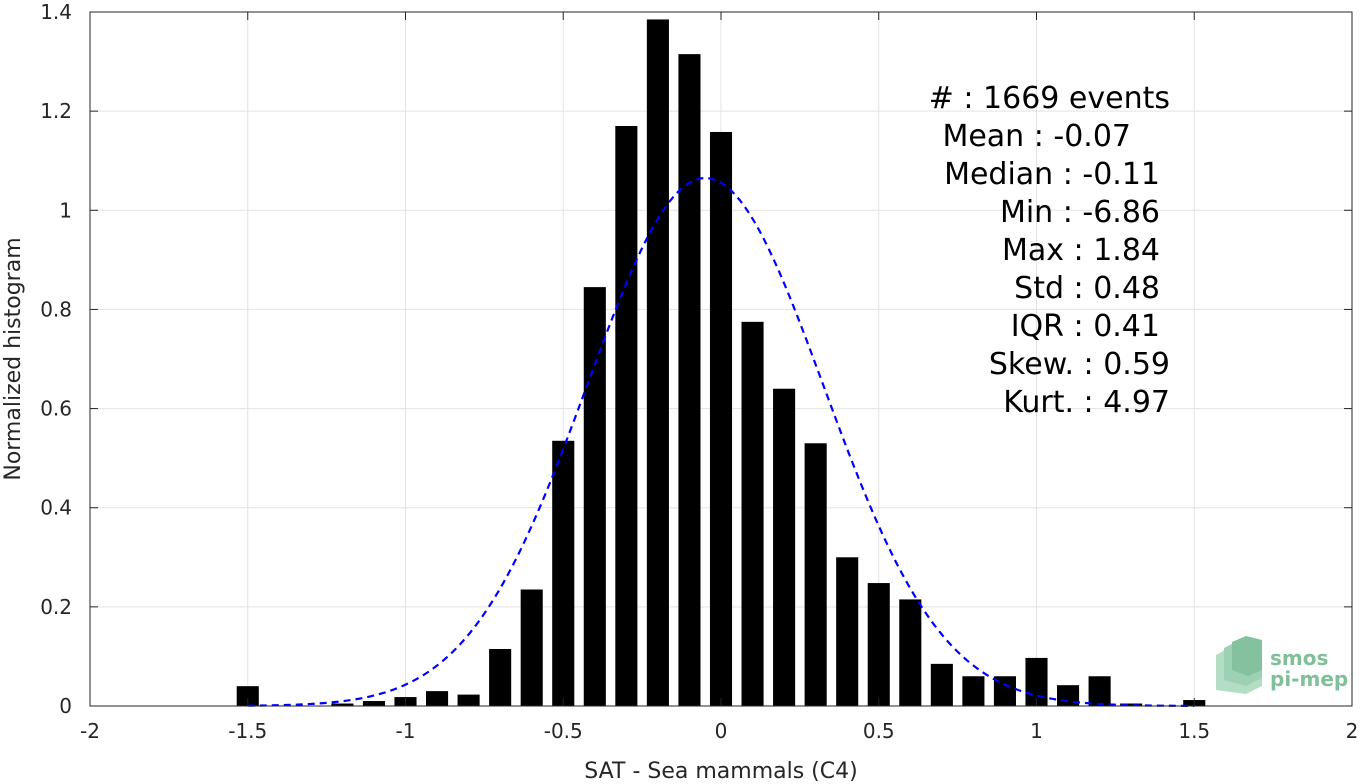 This screenshot has height=784, width=1366. Describe the element at coordinates (1081, 250) in the screenshot. I see `stat-max: Max : 1.84` at that location.